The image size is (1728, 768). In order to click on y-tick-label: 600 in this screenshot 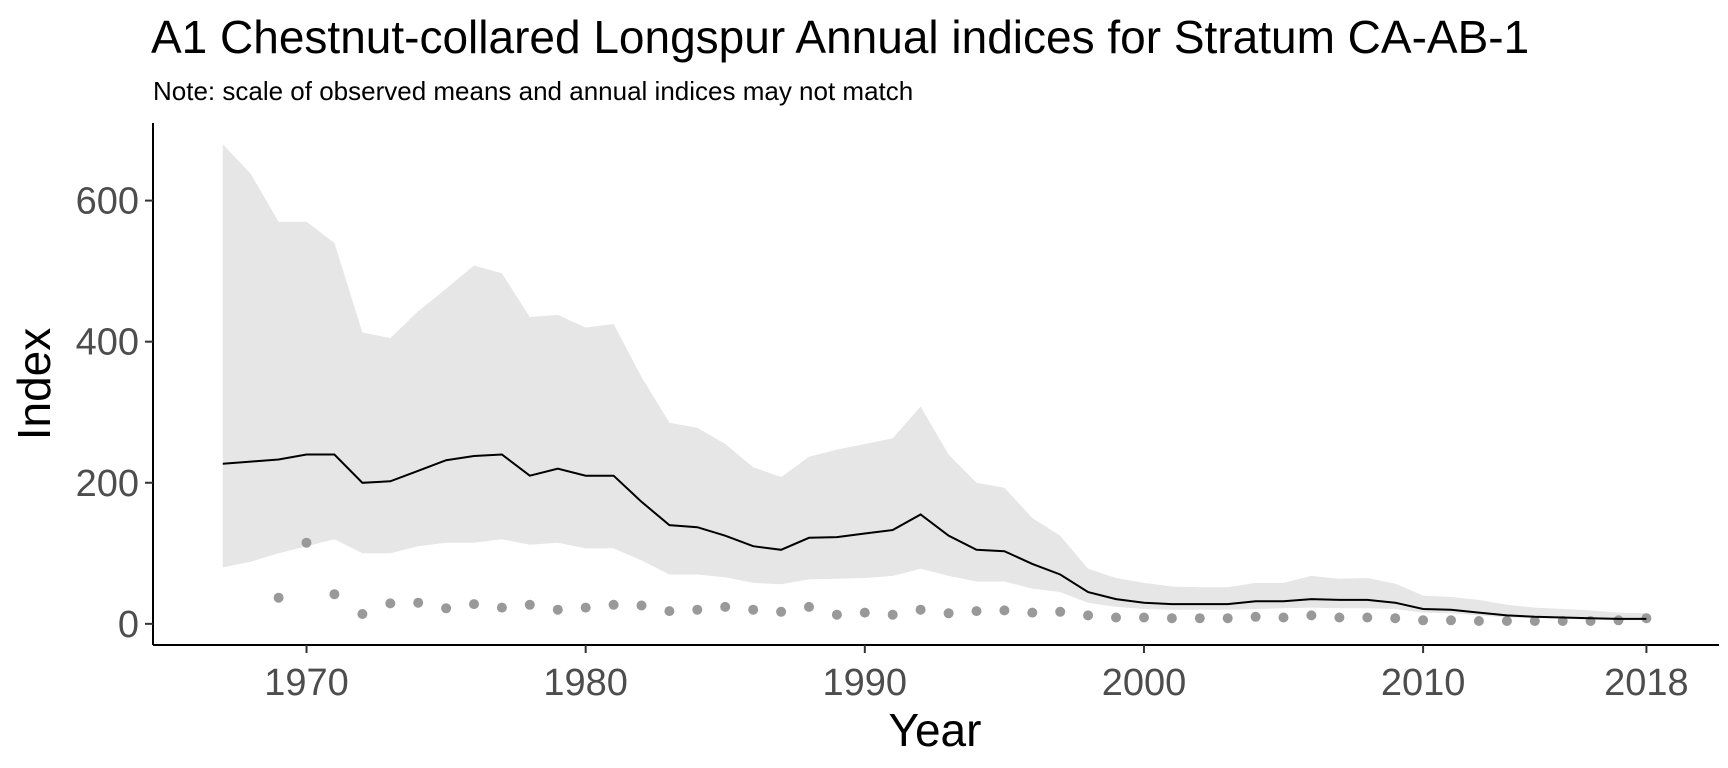, I will do `click(107, 202)`.